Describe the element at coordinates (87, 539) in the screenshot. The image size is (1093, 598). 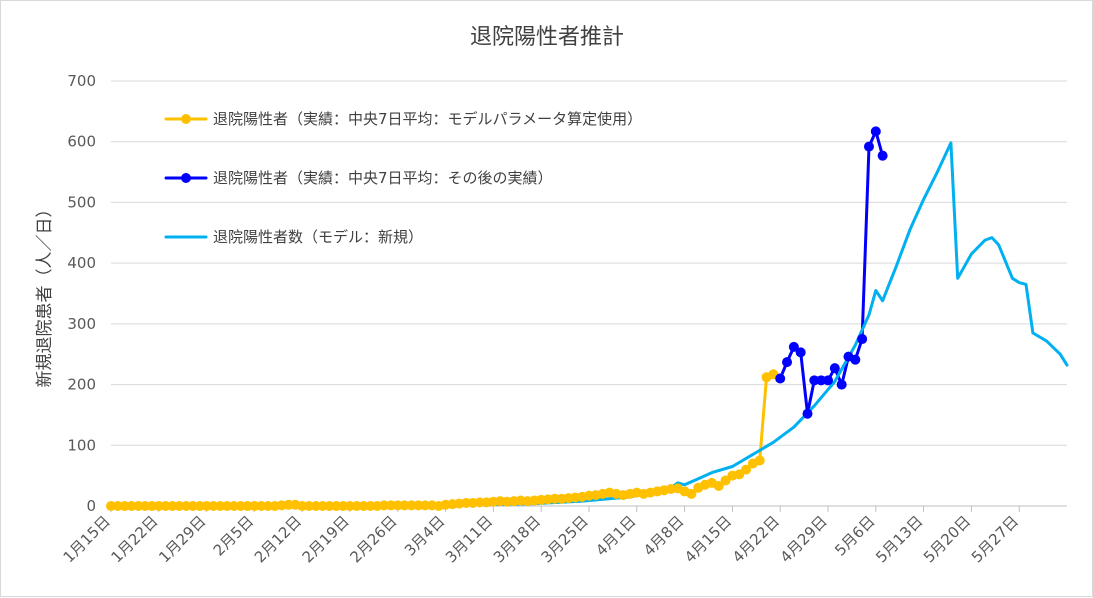
I see `x-tick-label: 1月15日` at that location.